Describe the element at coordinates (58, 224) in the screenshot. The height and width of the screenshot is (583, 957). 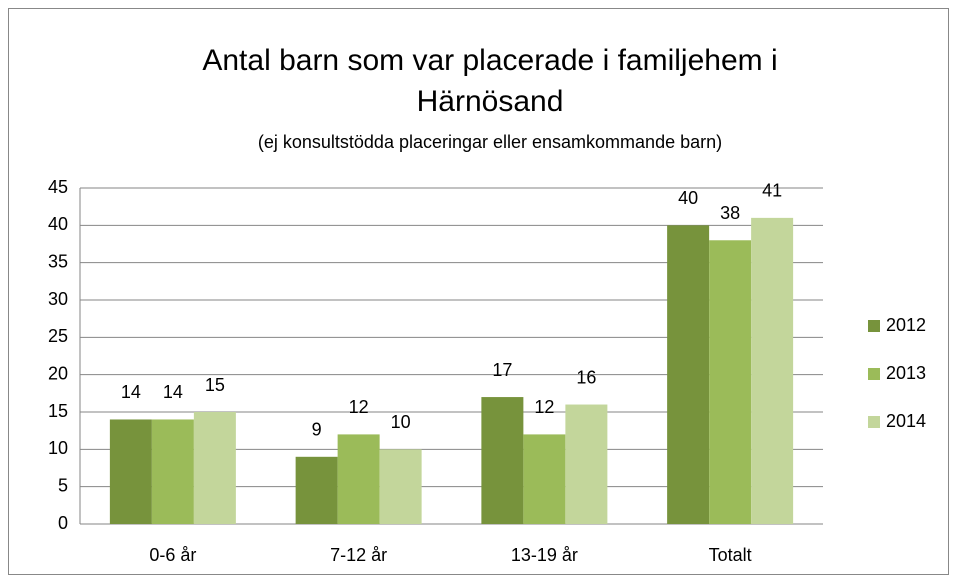
I see `y-tick-label: 40` at that location.